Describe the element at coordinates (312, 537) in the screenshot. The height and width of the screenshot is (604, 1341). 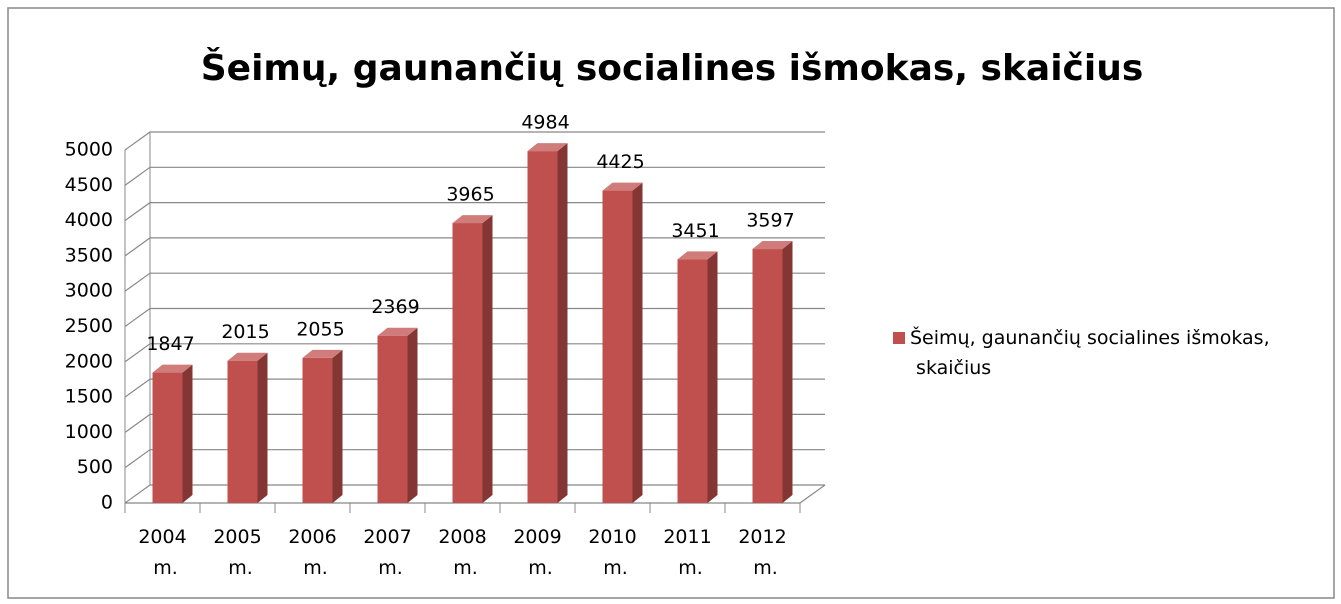
I see `line: 2006` at that location.